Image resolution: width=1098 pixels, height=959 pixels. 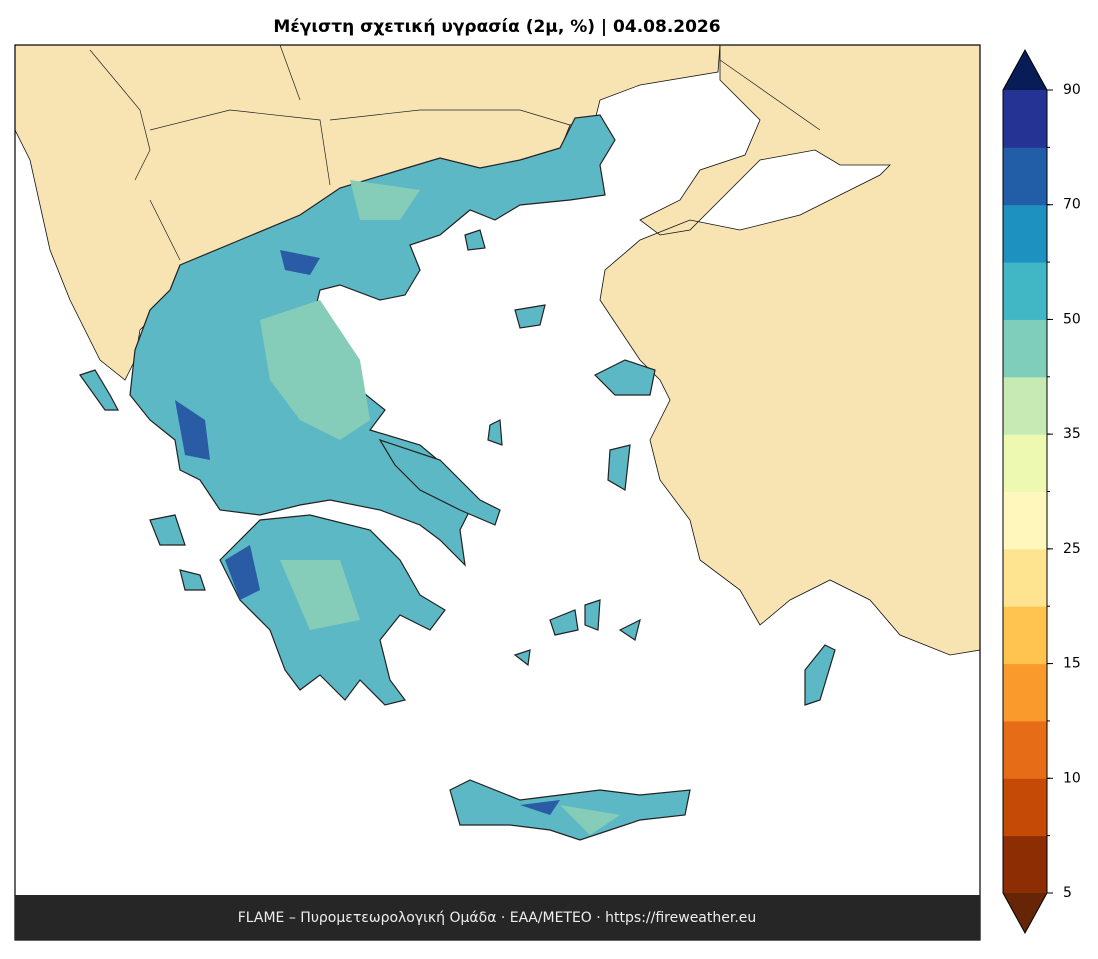 What do you see at coordinates (820, 675) in the screenshot?
I see `rhodes` at bounding box center [820, 675].